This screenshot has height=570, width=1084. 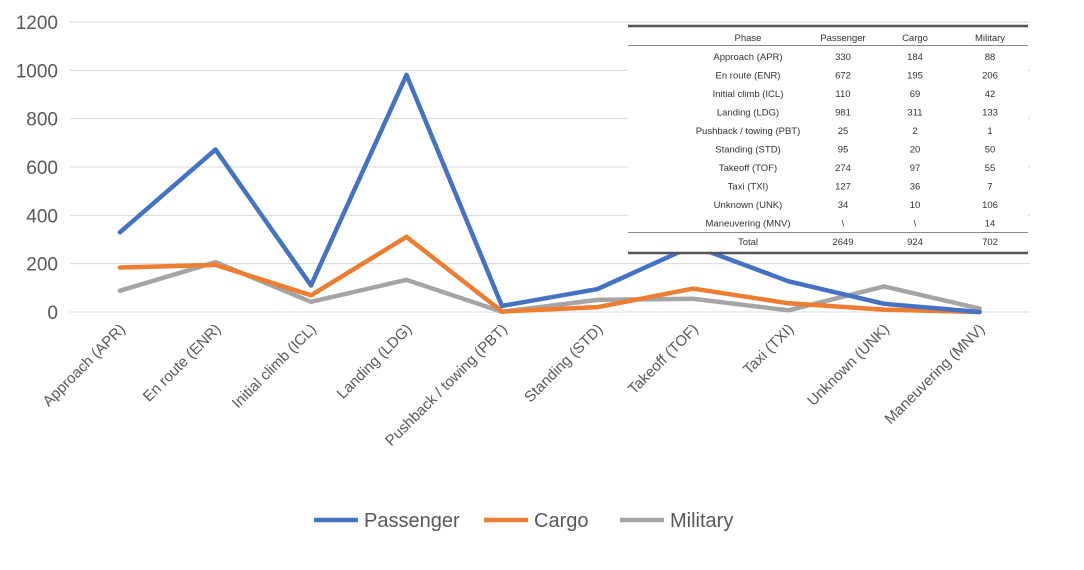 What do you see at coordinates (748, 224) in the screenshot?
I see `table-cell: Maneuvering (MNV)` at bounding box center [748, 224].